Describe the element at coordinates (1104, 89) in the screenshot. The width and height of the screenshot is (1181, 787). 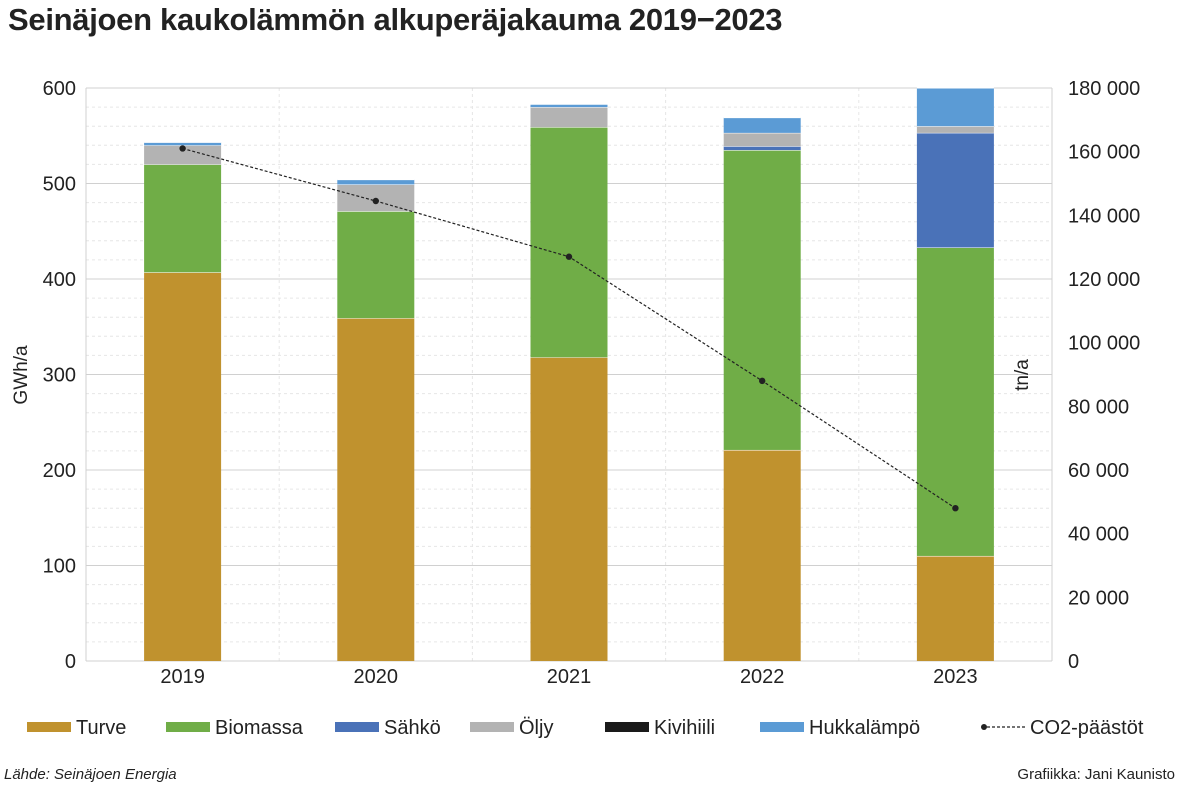
I see `y2-tick-label: 180 000` at that location.